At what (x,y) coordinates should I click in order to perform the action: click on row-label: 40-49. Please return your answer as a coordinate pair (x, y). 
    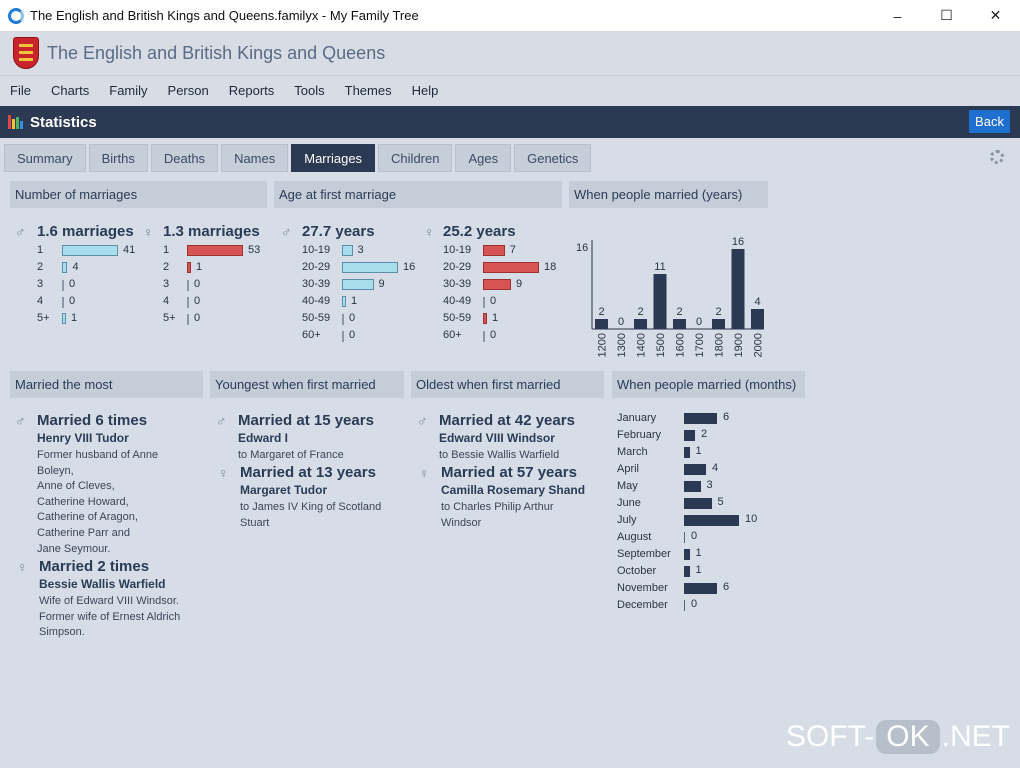
    Looking at the image, I should click on (316, 301).